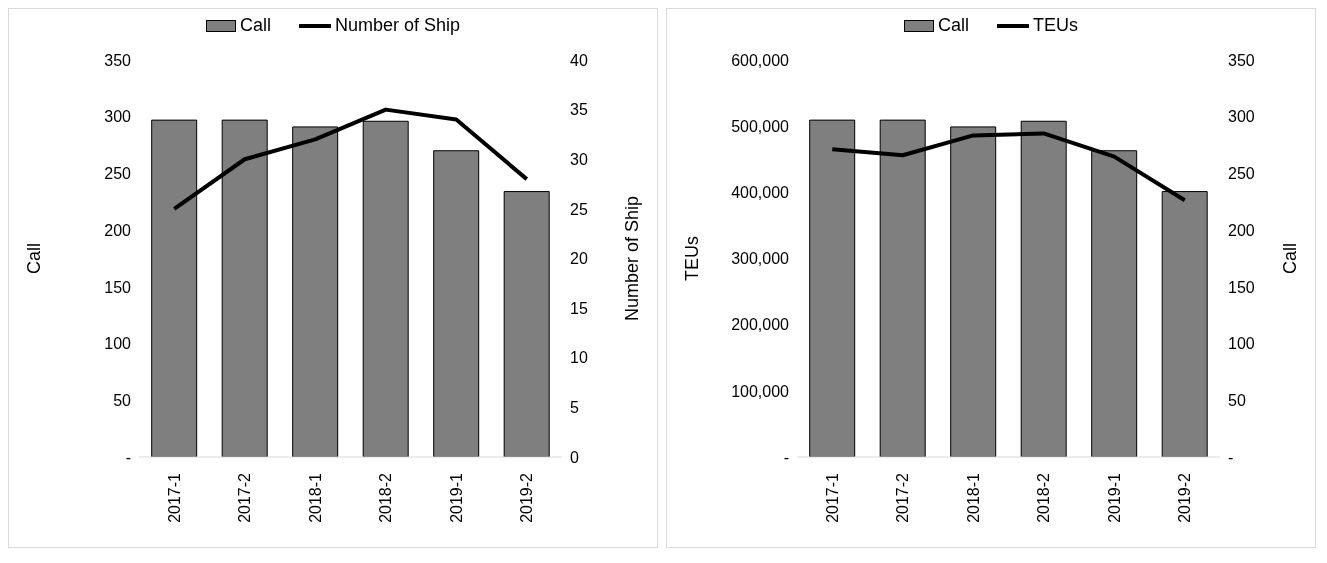 The height and width of the screenshot is (563, 1327). What do you see at coordinates (118, 174) in the screenshot?
I see `y-tick-label: 250` at bounding box center [118, 174].